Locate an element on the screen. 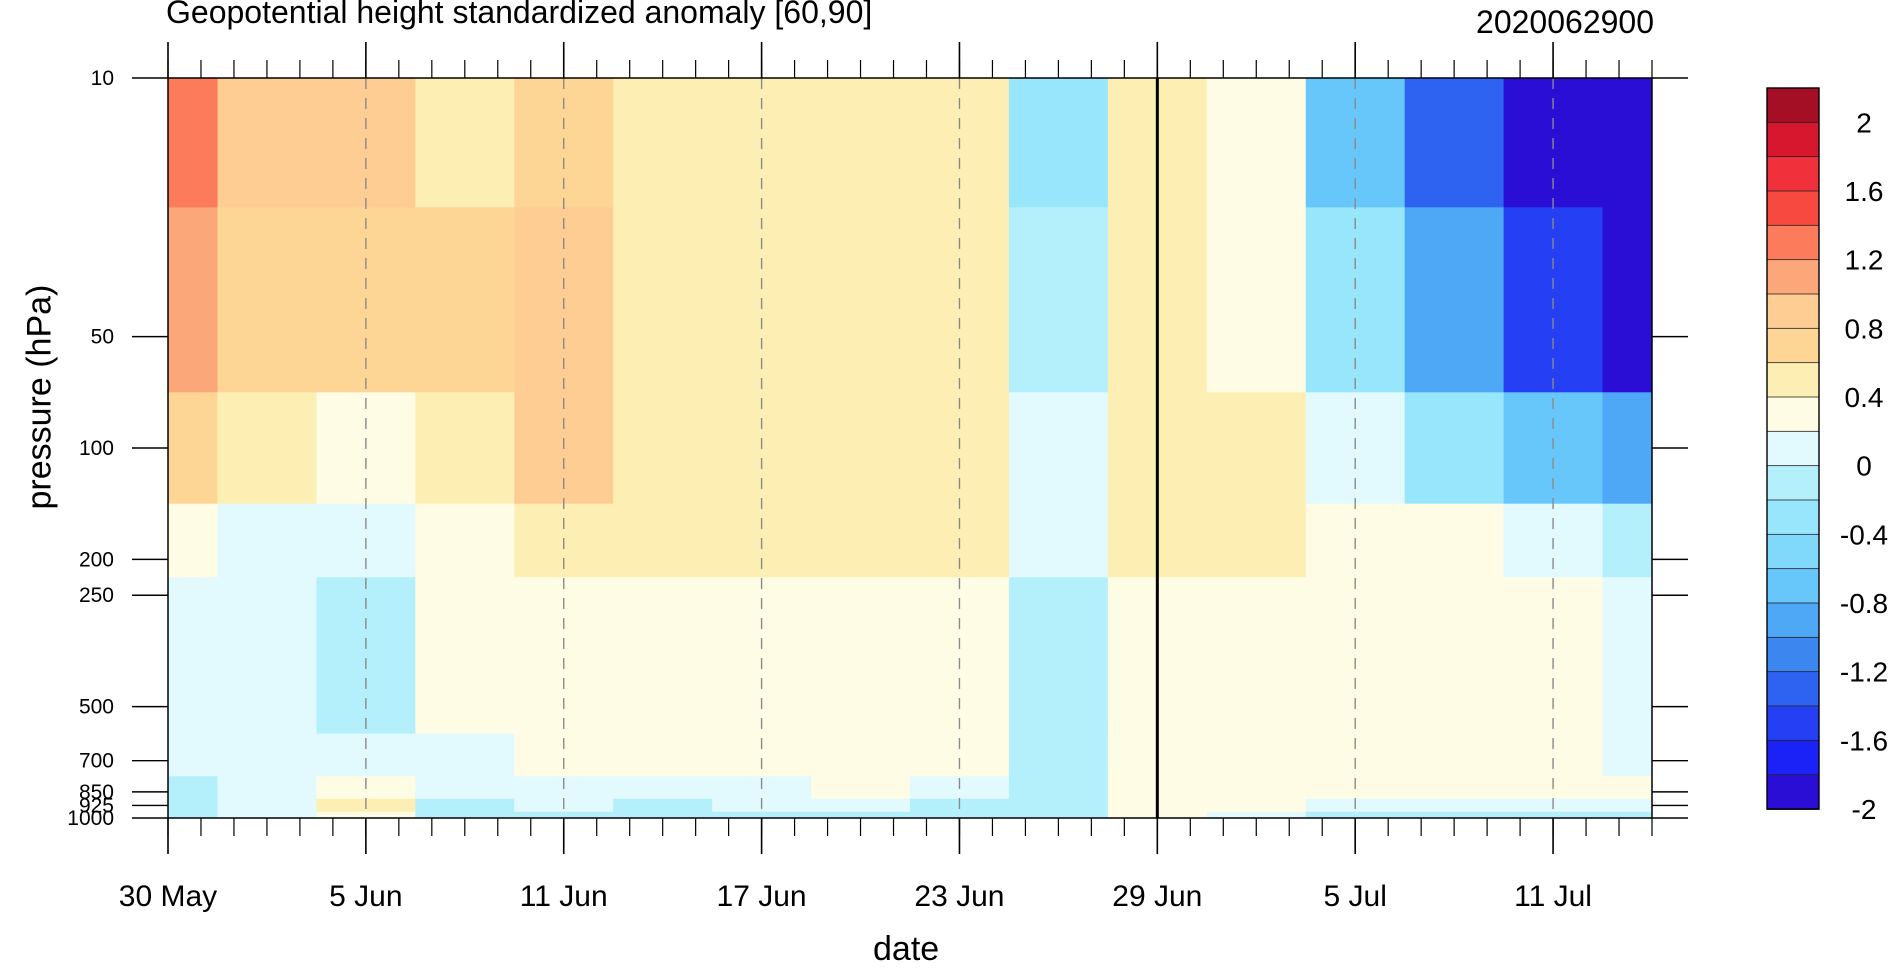  y-tick-label: 925 is located at coordinates (96, 805).